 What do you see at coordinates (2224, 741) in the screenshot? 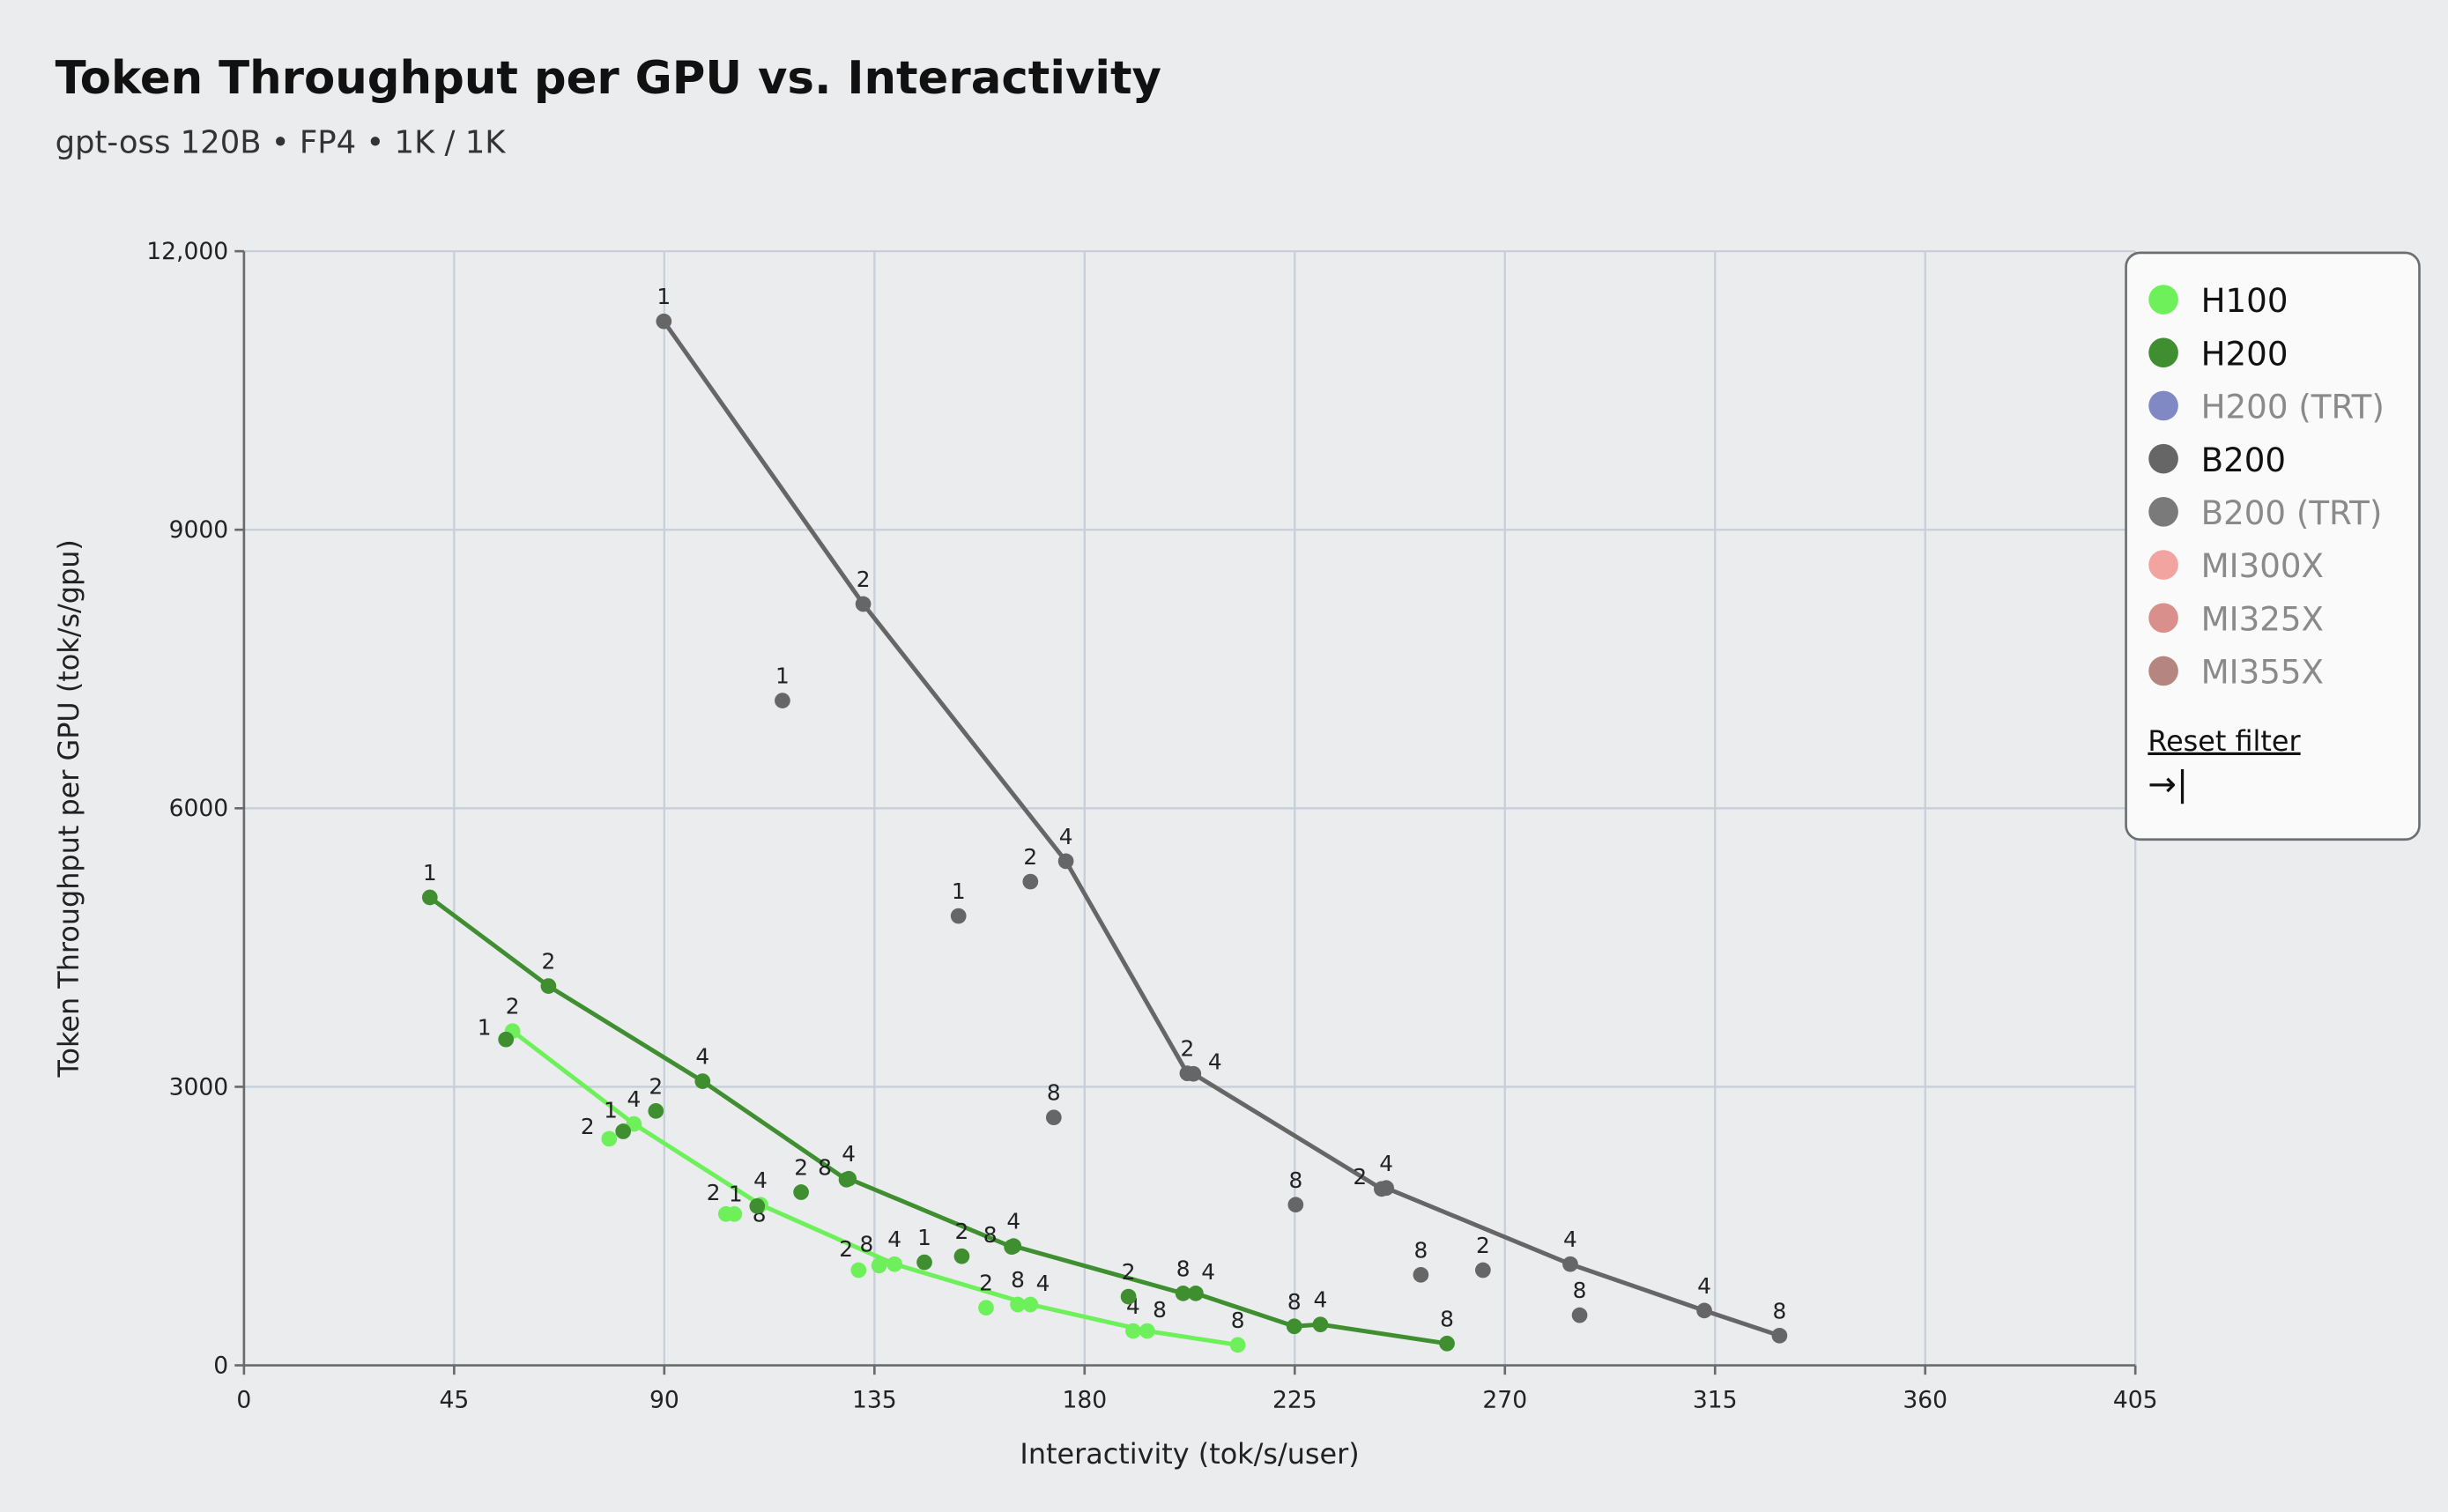
I see `reset-filter-link: Reset filter` at bounding box center [2224, 741].